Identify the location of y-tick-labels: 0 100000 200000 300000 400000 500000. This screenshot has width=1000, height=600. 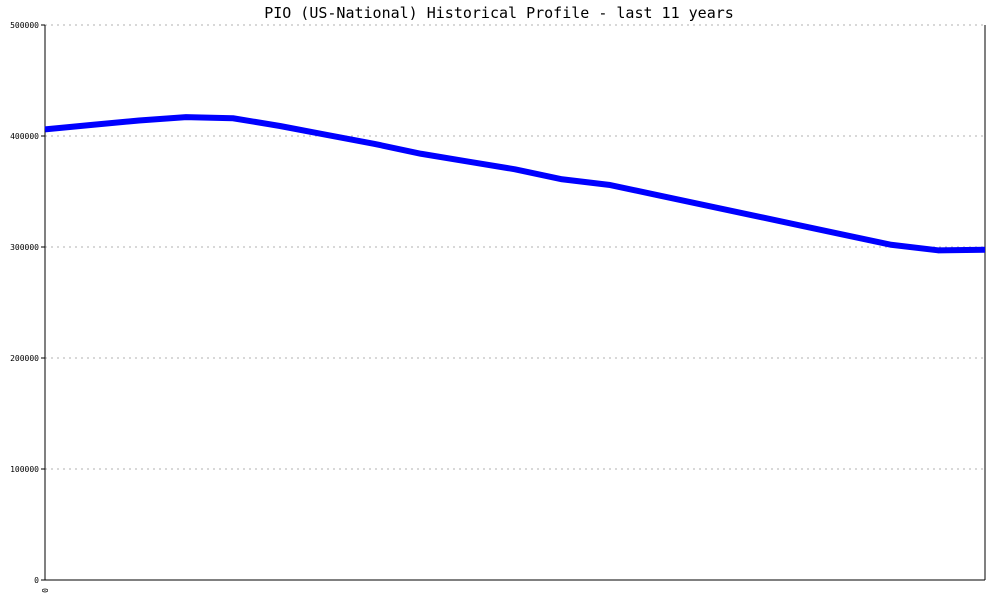
(27, 303).